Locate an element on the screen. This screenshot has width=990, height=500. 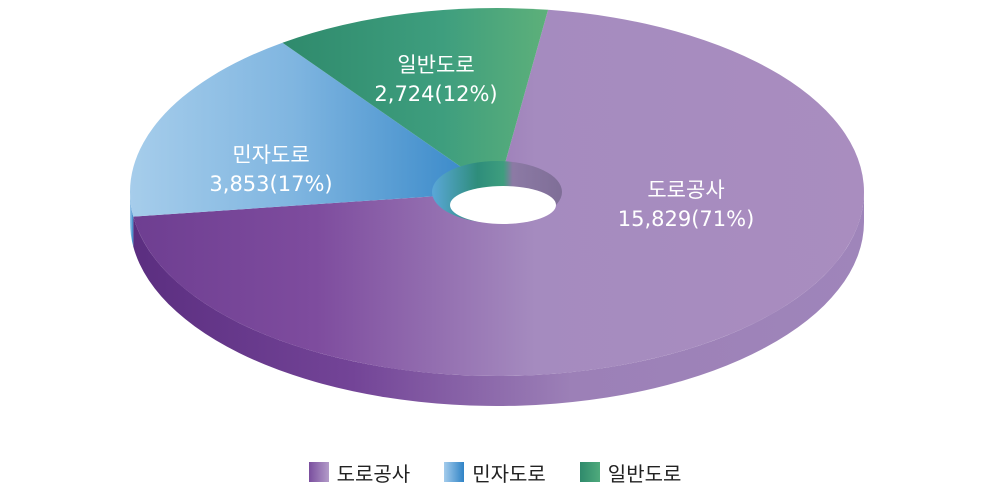
legend-label: 도로공사 is located at coordinates (373, 473).